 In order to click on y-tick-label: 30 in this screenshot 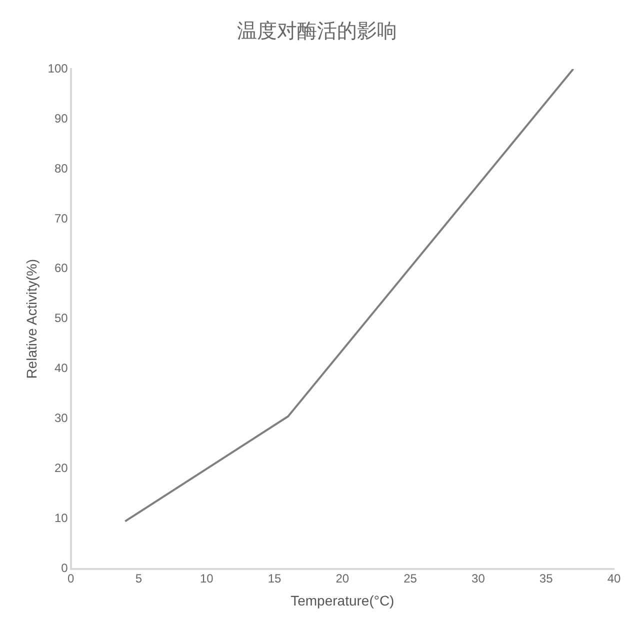, I will do `click(61, 418)`.